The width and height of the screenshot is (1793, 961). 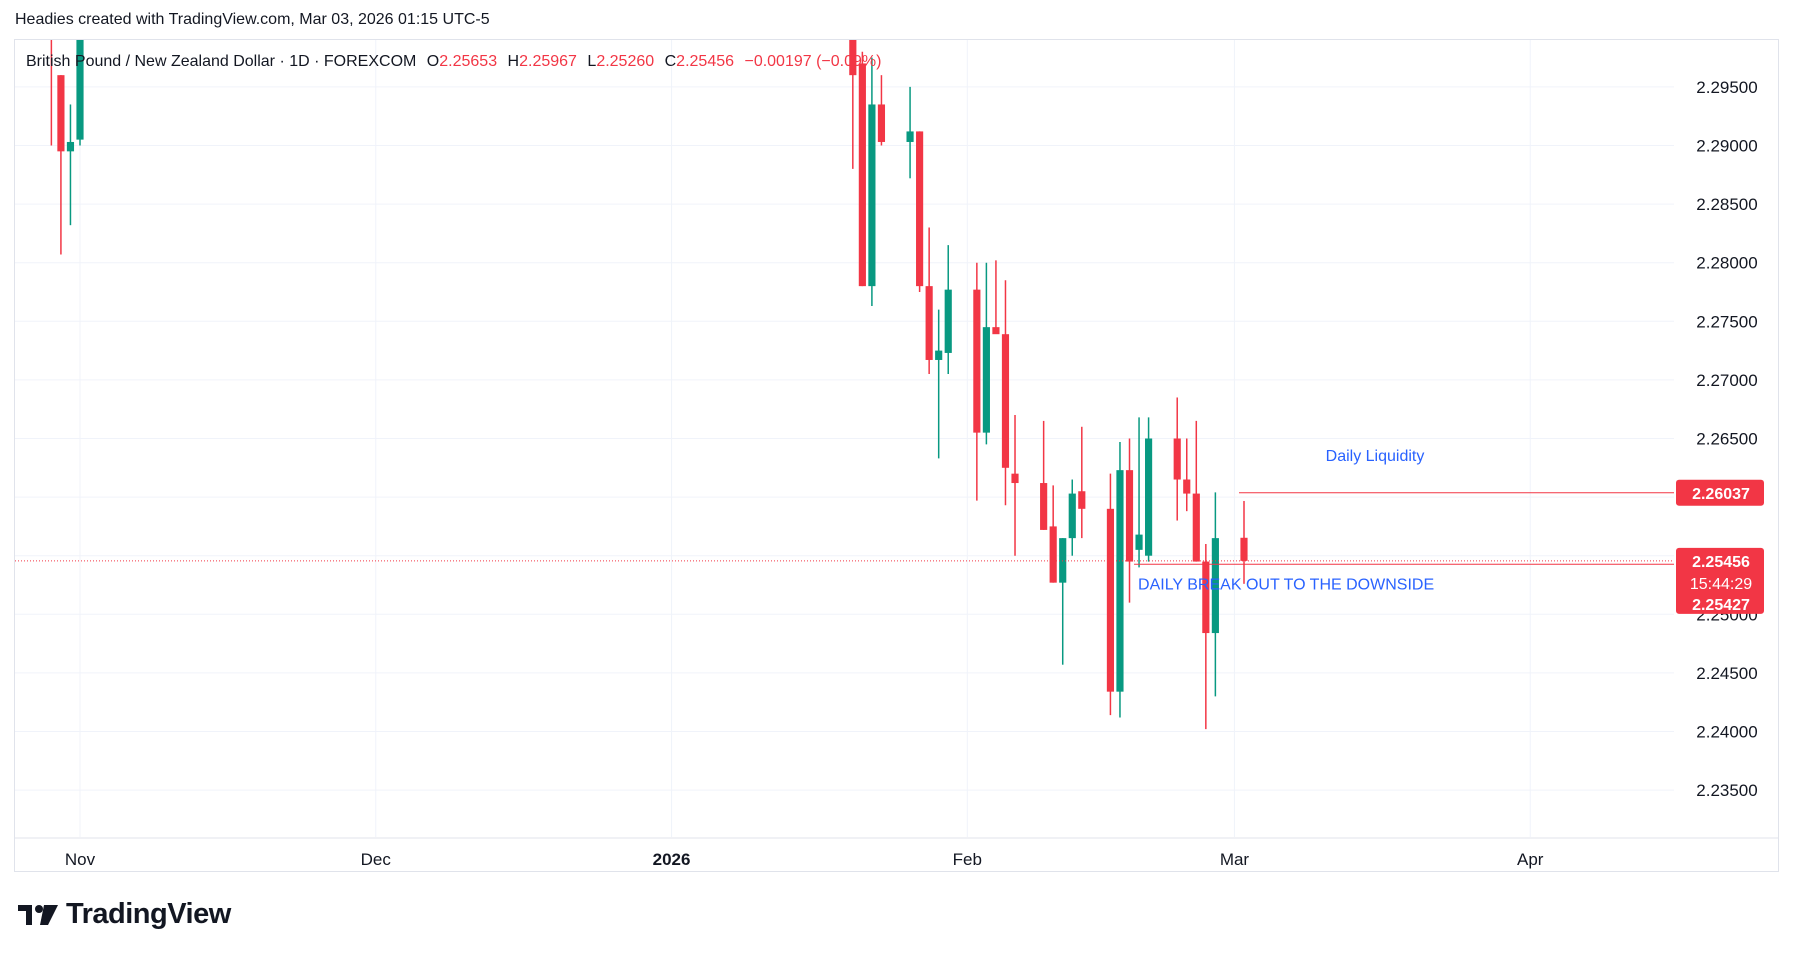 I want to click on daily-liquidity-label: Daily Liquidity, so click(x=1375, y=456).